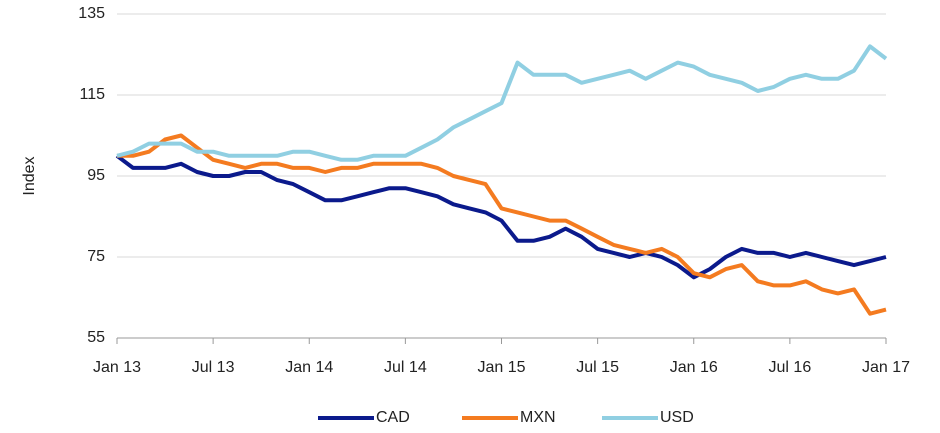 The height and width of the screenshot is (433, 940). I want to click on y-tick-label: 95, so click(96, 175).